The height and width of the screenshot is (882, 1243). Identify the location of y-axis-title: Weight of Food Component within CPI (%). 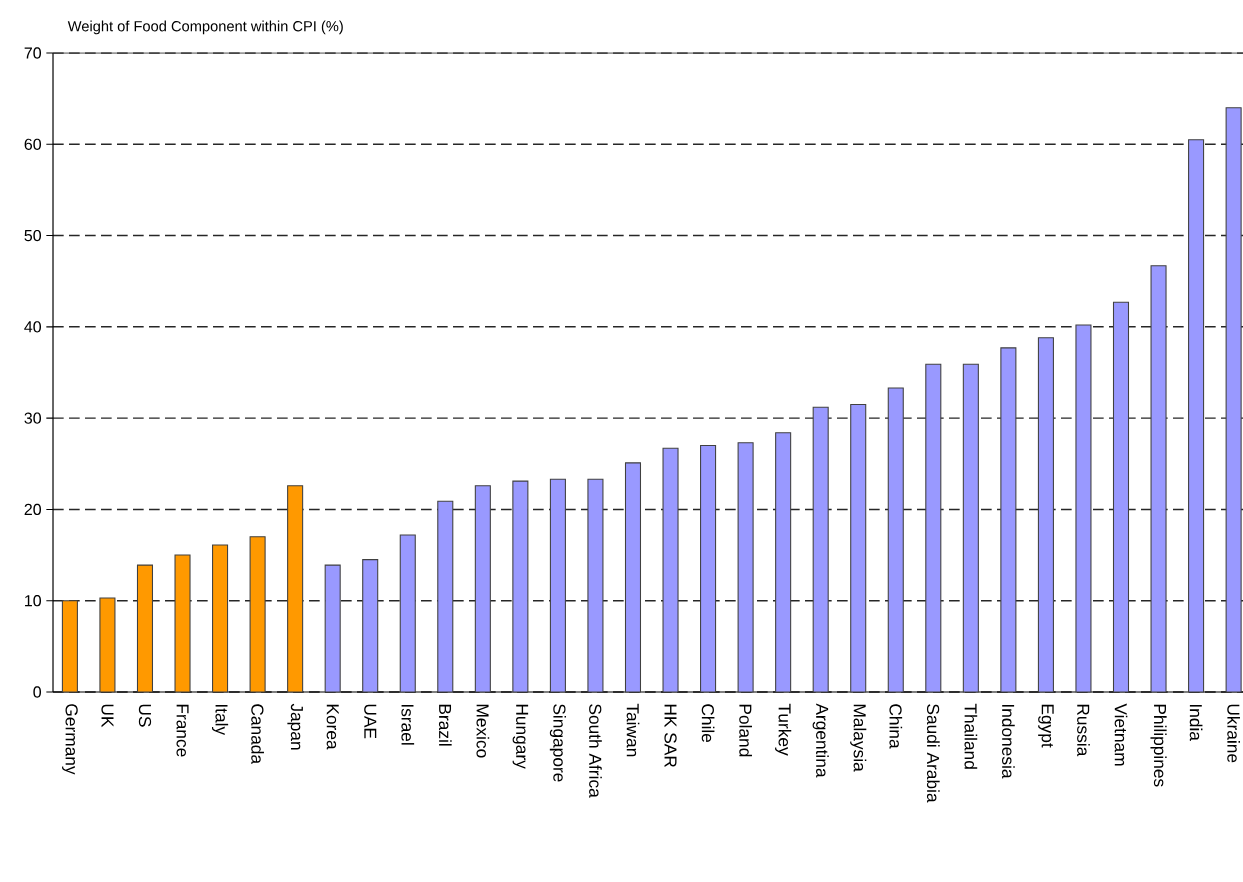
(205, 27).